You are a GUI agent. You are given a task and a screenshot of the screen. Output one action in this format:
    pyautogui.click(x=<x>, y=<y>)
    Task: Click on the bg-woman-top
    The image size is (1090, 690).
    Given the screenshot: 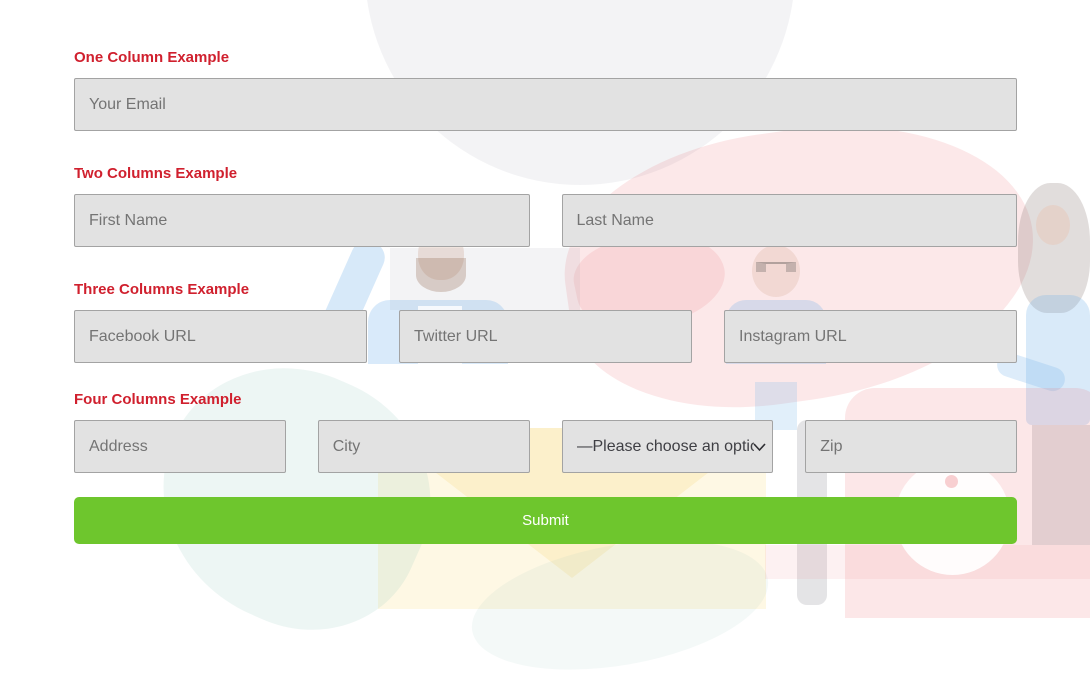 What is the action you would take?
    pyautogui.click(x=1058, y=360)
    